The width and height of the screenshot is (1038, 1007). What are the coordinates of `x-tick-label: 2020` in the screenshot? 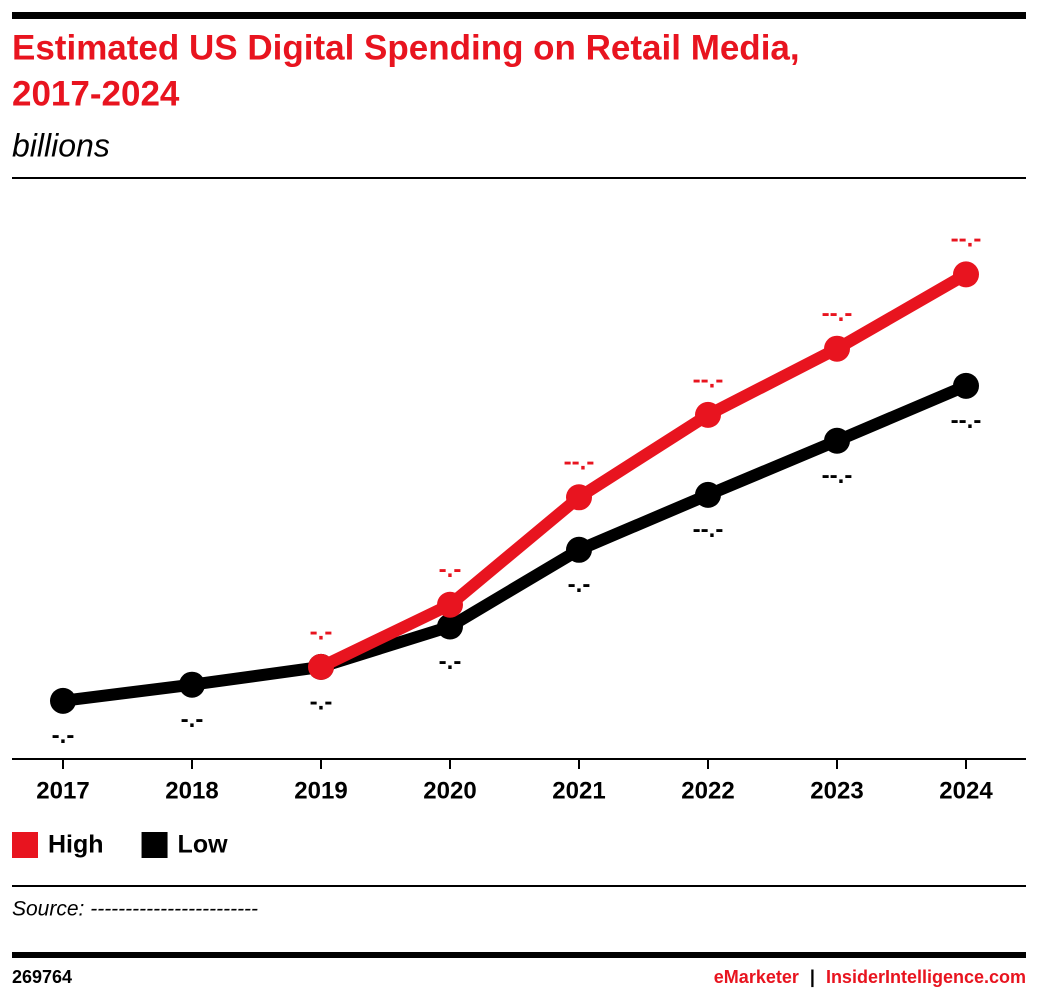 It's located at (449, 790).